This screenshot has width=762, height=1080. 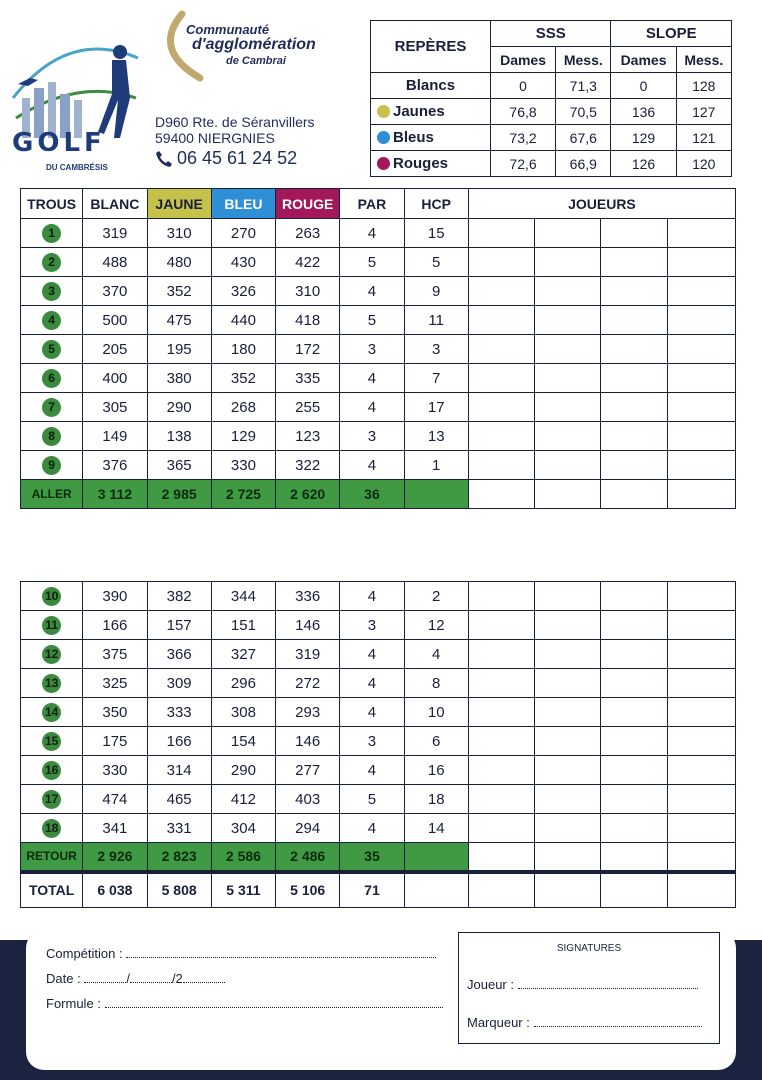 I want to click on date-field: Date : / /2, so click(x=135, y=978).